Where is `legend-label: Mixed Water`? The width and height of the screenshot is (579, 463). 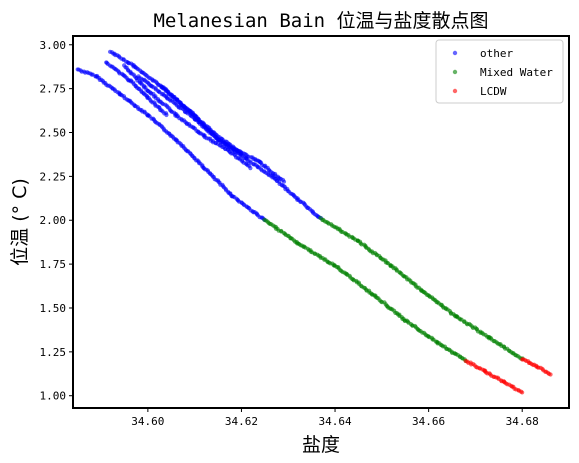
legend-label: Mixed Water is located at coordinates (516, 72).